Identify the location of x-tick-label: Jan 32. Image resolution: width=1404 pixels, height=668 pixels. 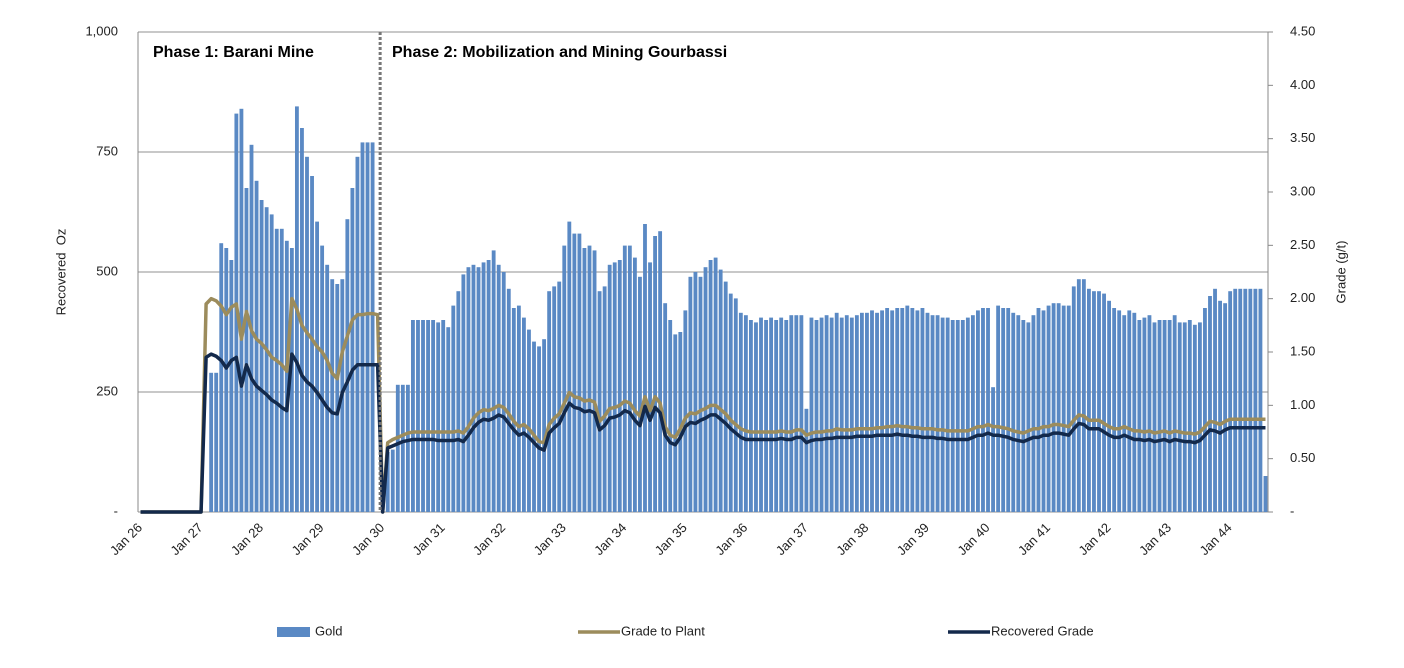
(489, 539).